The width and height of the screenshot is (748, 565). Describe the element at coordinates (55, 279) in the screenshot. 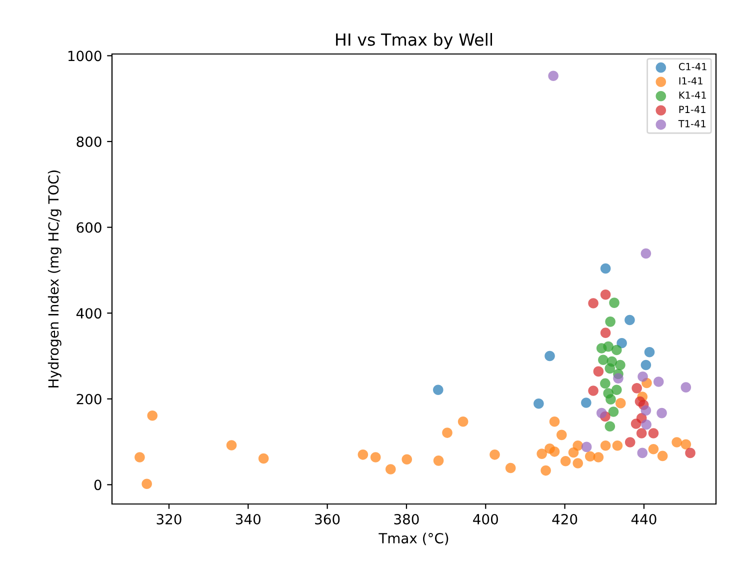

I see `y-axis-title: Hydrogen Index (mg HC/g TOC)` at that location.